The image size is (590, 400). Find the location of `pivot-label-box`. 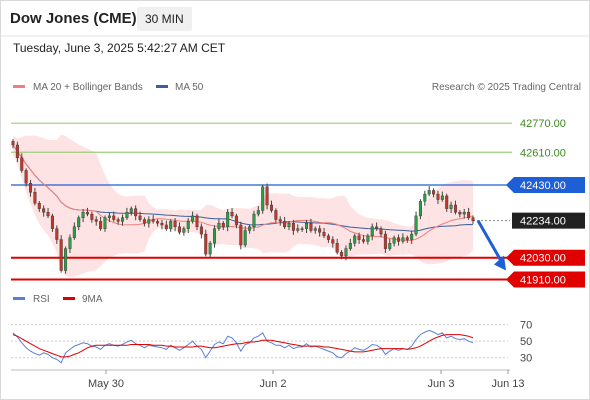

pivot-label-box is located at coordinates (545, 185).